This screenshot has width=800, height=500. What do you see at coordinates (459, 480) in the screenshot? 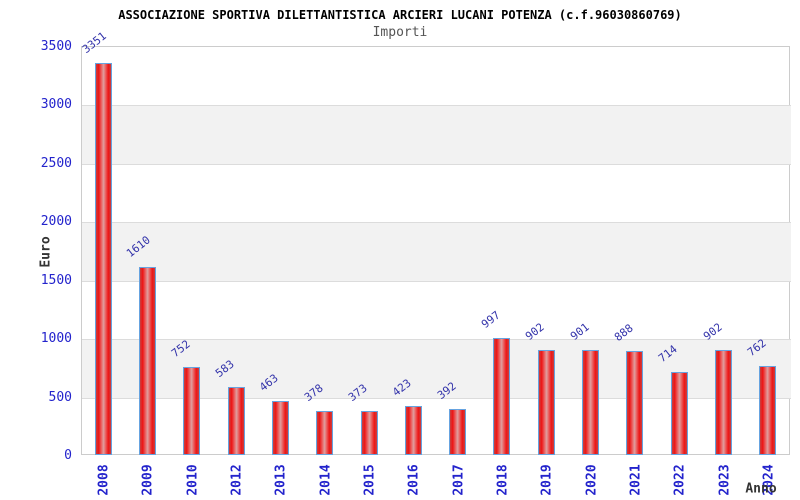
I see `x-tick-label: 2017` at bounding box center [459, 480].